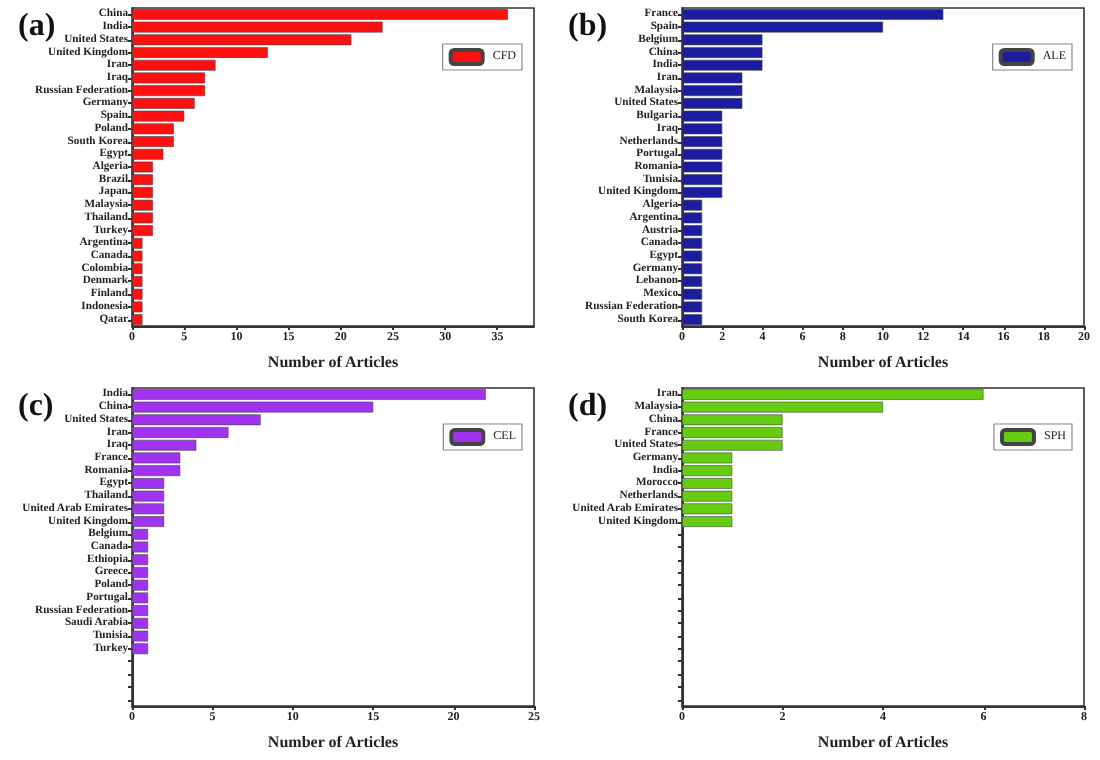  What do you see at coordinates (37, 26) in the screenshot?
I see `chart-title: (a)` at bounding box center [37, 26].